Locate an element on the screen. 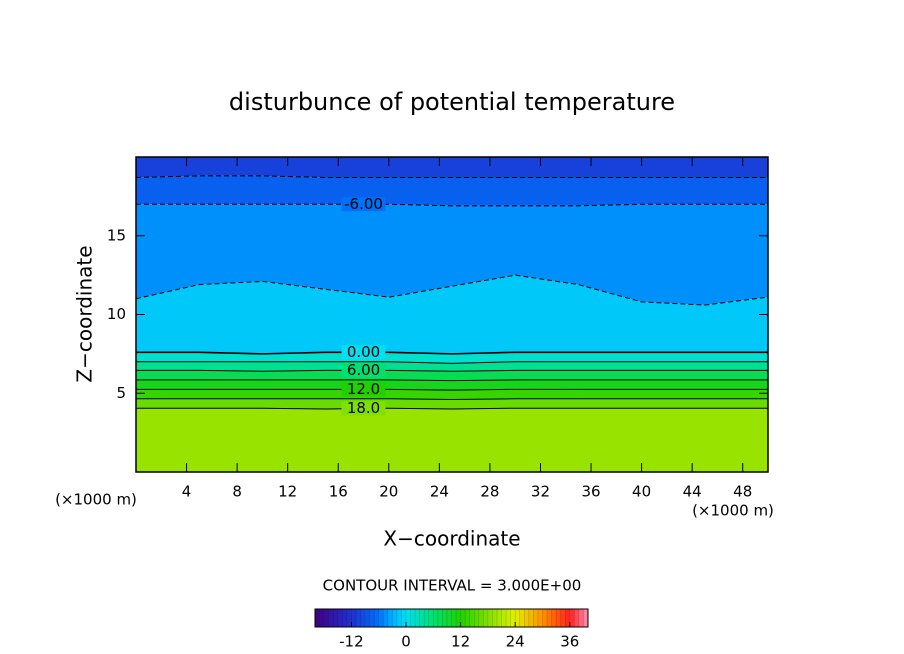 This screenshot has height=654, width=904. contour-label: 0.00 is located at coordinates (363, 352).